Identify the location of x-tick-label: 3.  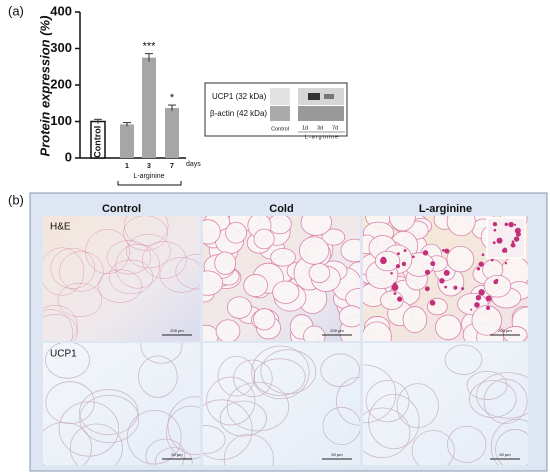
(149, 166).